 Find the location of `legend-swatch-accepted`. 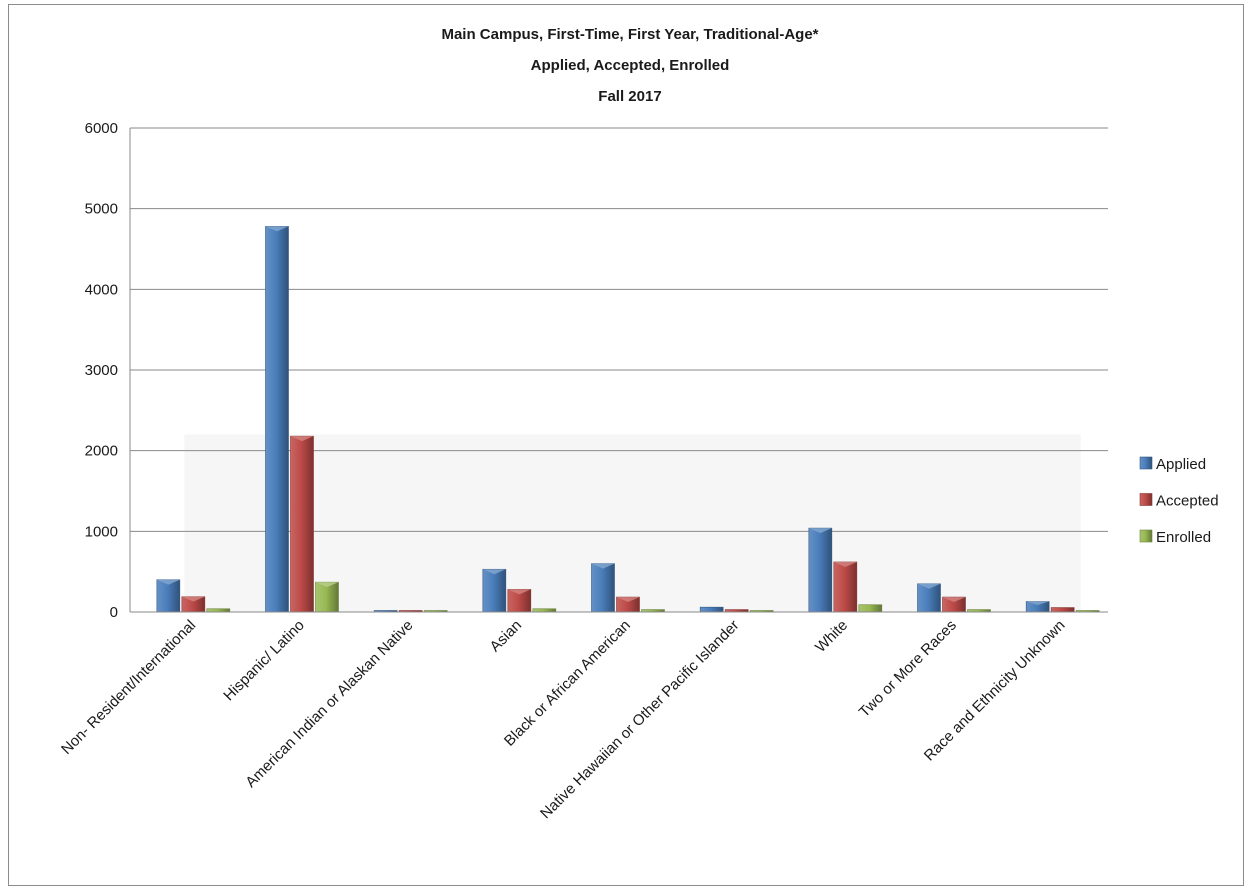

legend-swatch-accepted is located at coordinates (1146, 499).